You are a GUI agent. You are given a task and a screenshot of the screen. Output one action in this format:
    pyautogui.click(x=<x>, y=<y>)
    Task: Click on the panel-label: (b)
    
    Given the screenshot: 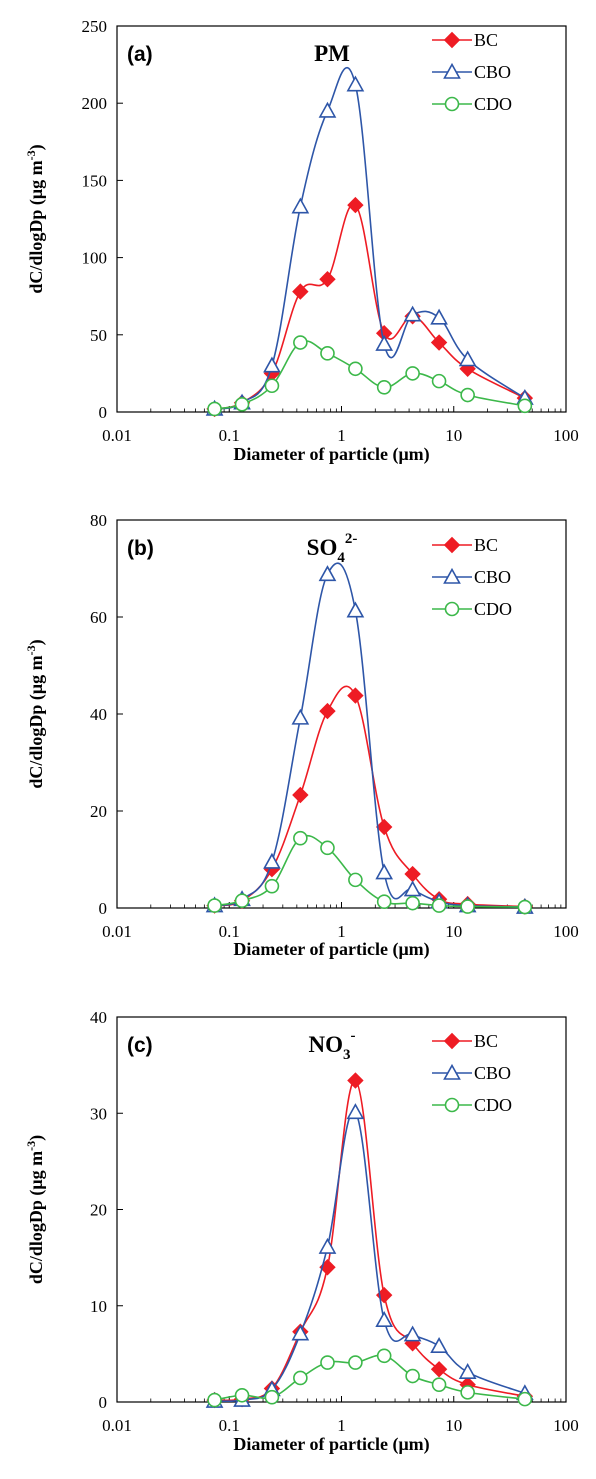 What is the action you would take?
    pyautogui.click(x=140, y=548)
    